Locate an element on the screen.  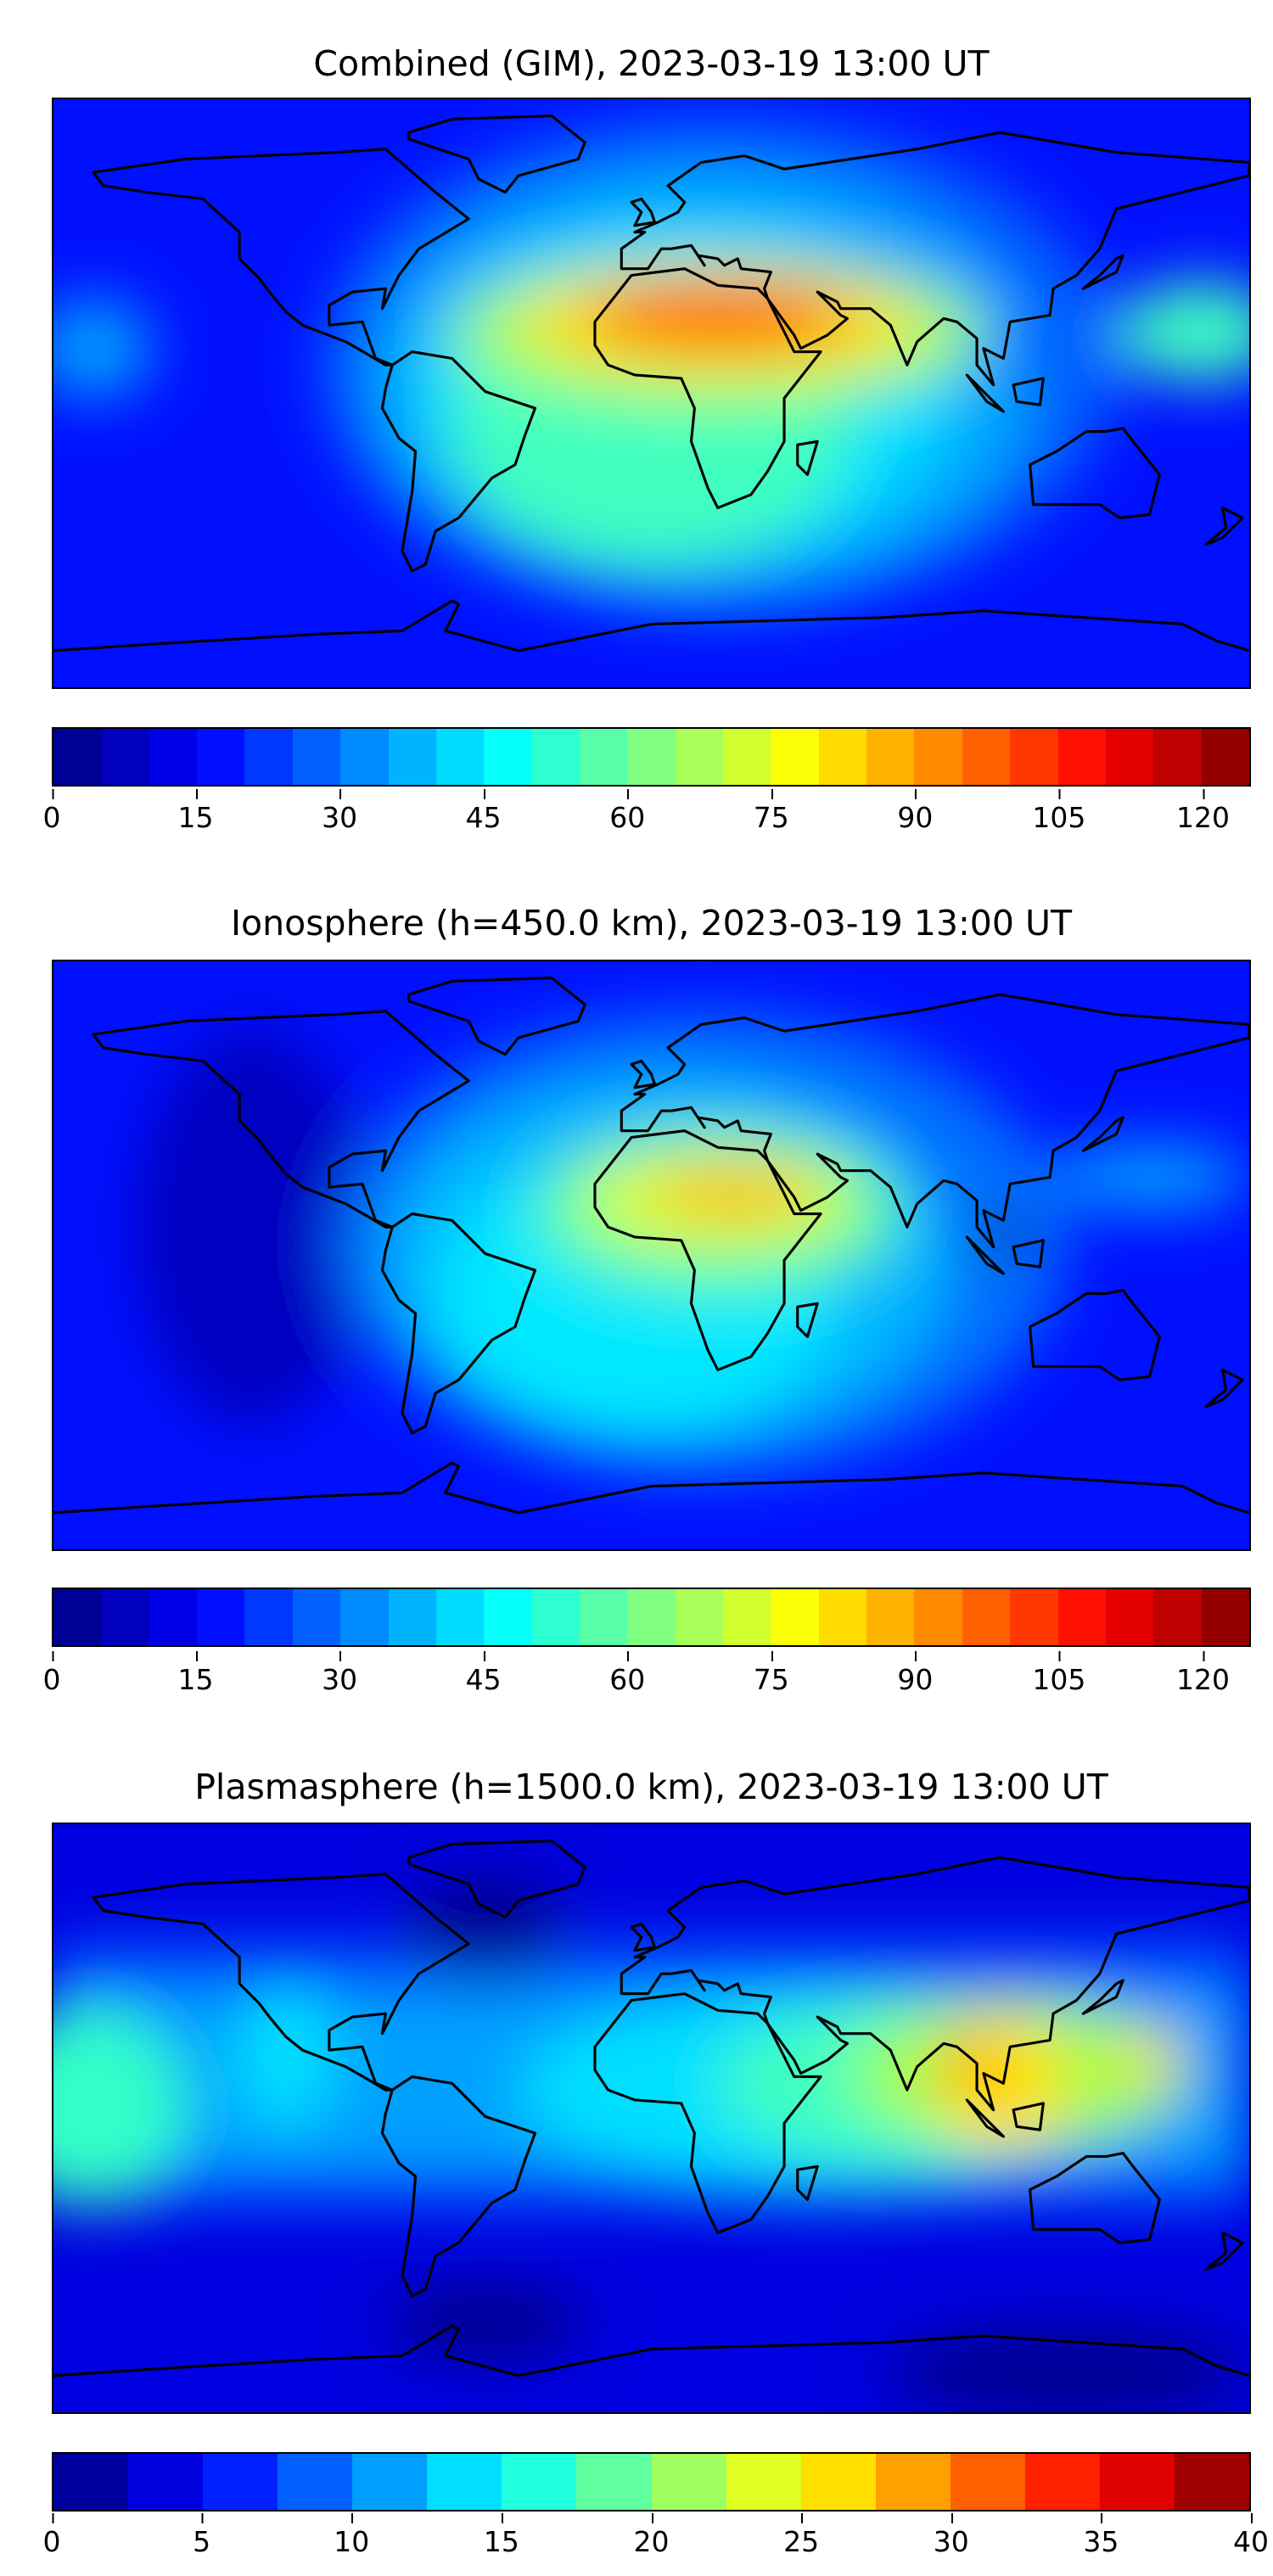
colorbar-tick-label: 90 is located at coordinates (915, 1673).